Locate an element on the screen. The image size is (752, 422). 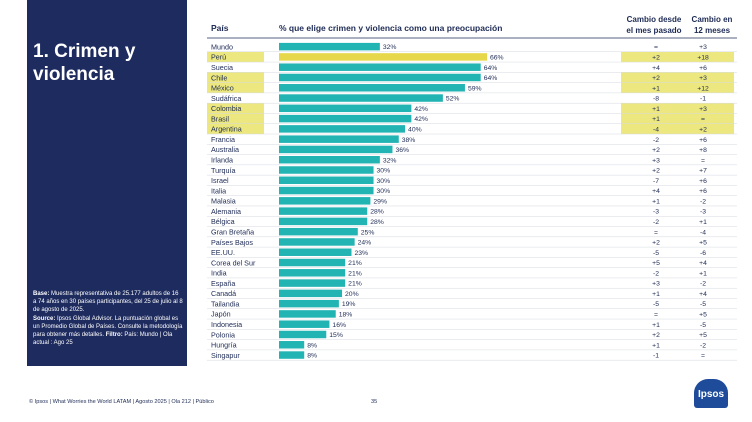
change-month-value: +3 is located at coordinates (656, 160).